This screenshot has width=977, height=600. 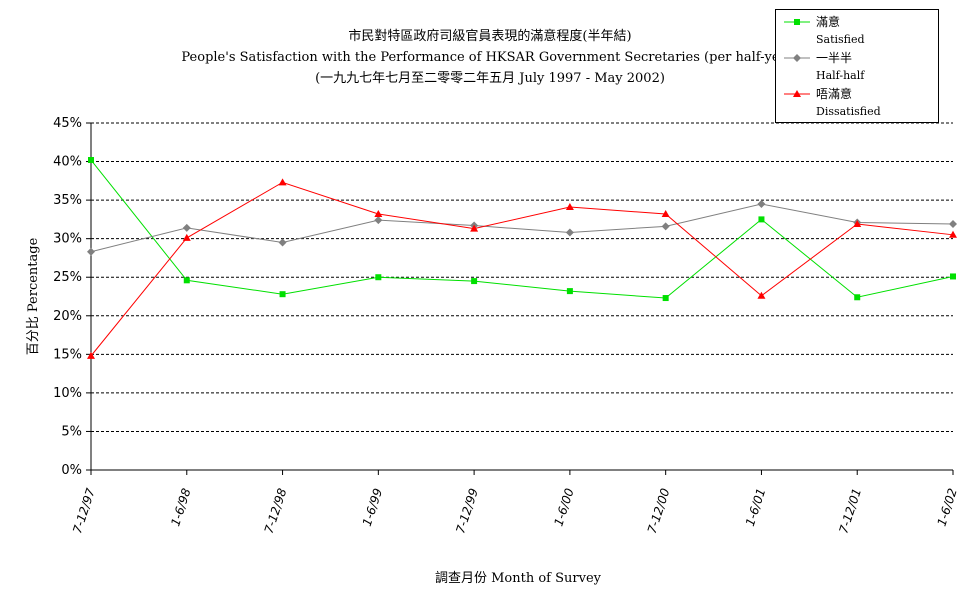 I want to click on series-line, so click(x=522, y=228).